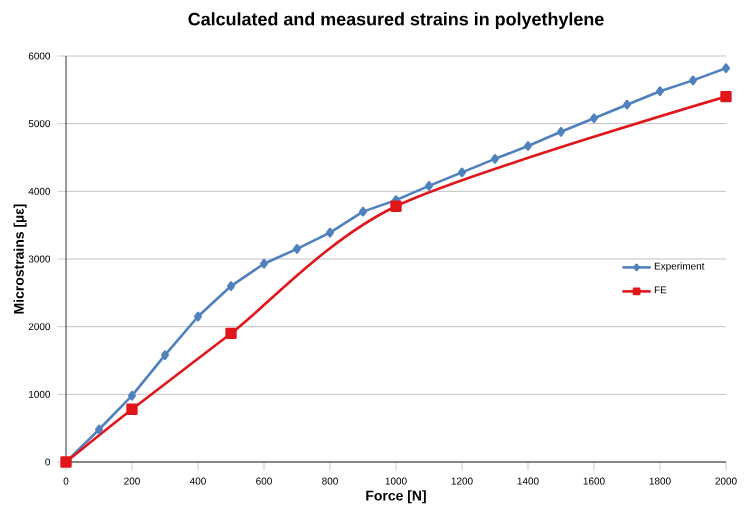 Image resolution: width=750 pixels, height=532 pixels. I want to click on chart-title: Calculated and measured strains in polyethylene, so click(396, 20).